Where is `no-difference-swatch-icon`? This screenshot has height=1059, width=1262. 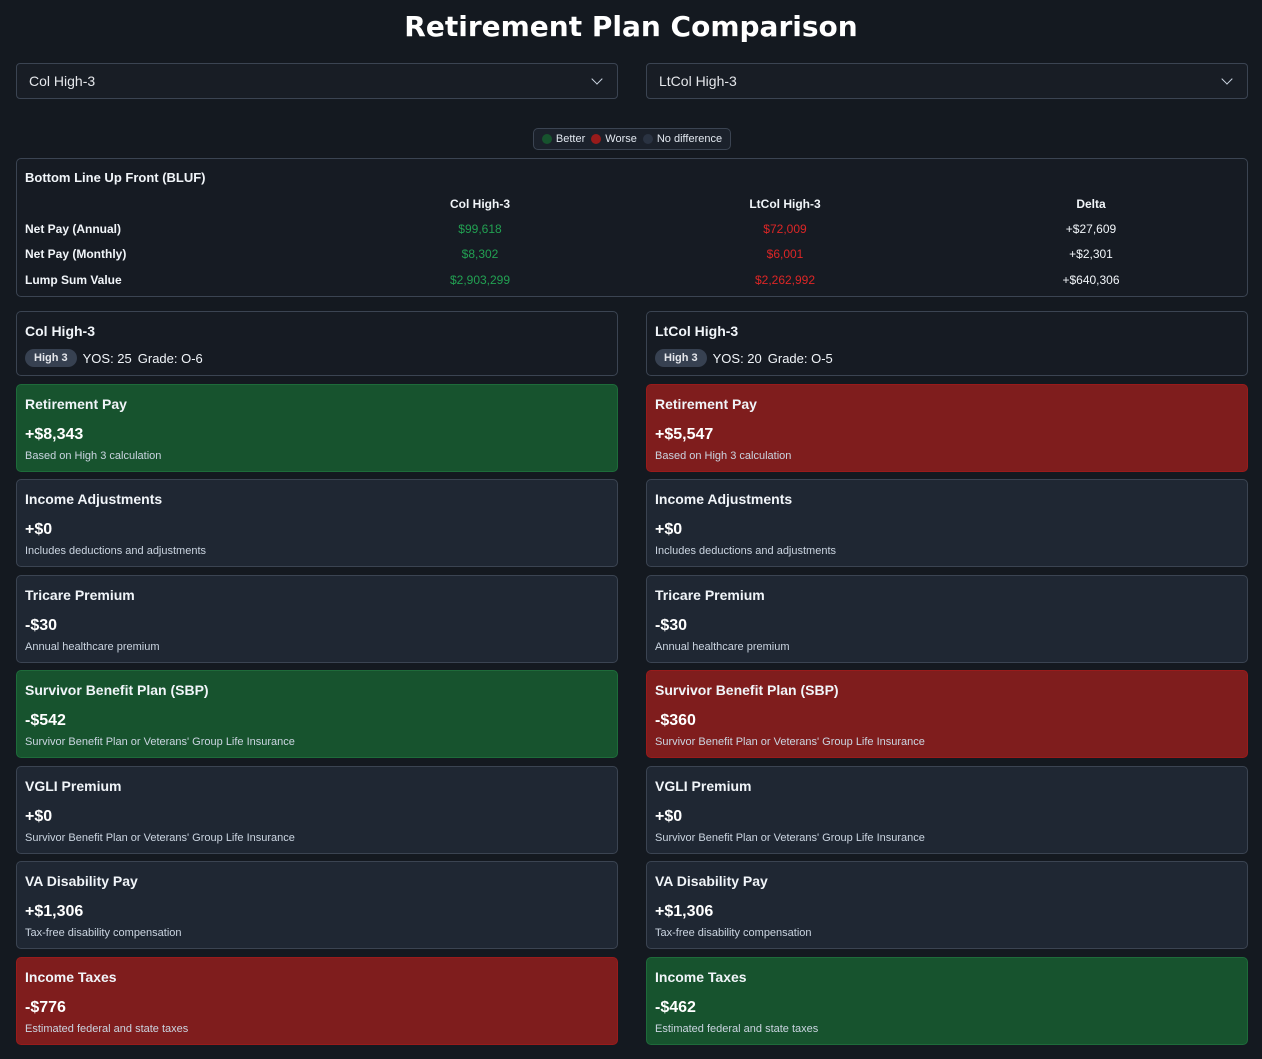
no-difference-swatch-icon is located at coordinates (647, 139).